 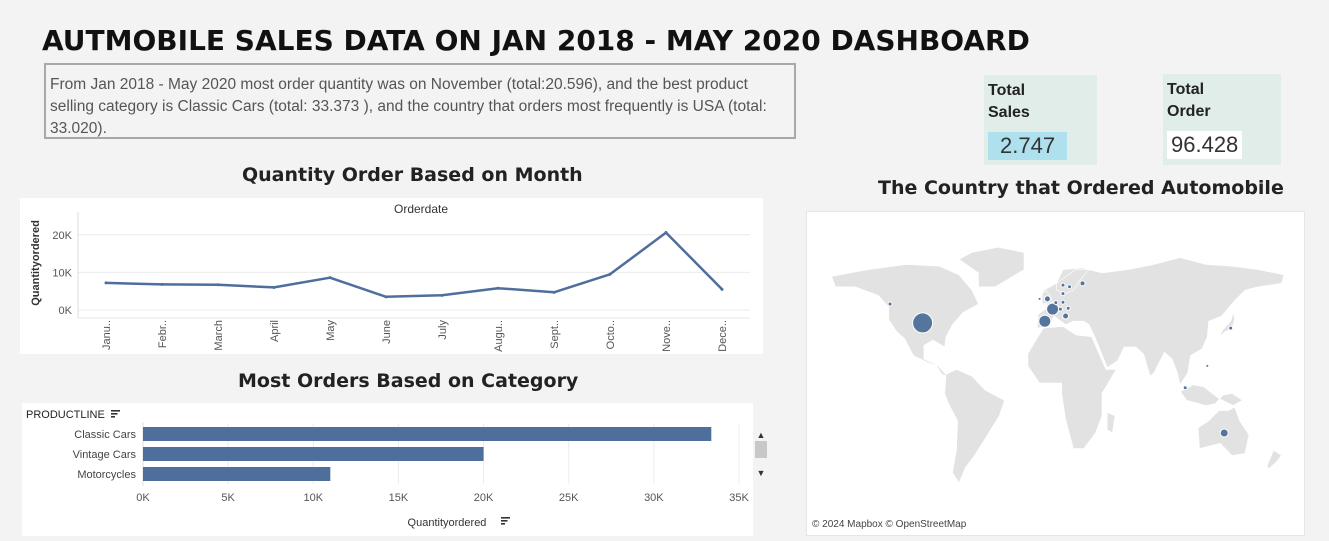 I want to click on map-title: The Country that Ordered Automobile, so click(x=1081, y=188).